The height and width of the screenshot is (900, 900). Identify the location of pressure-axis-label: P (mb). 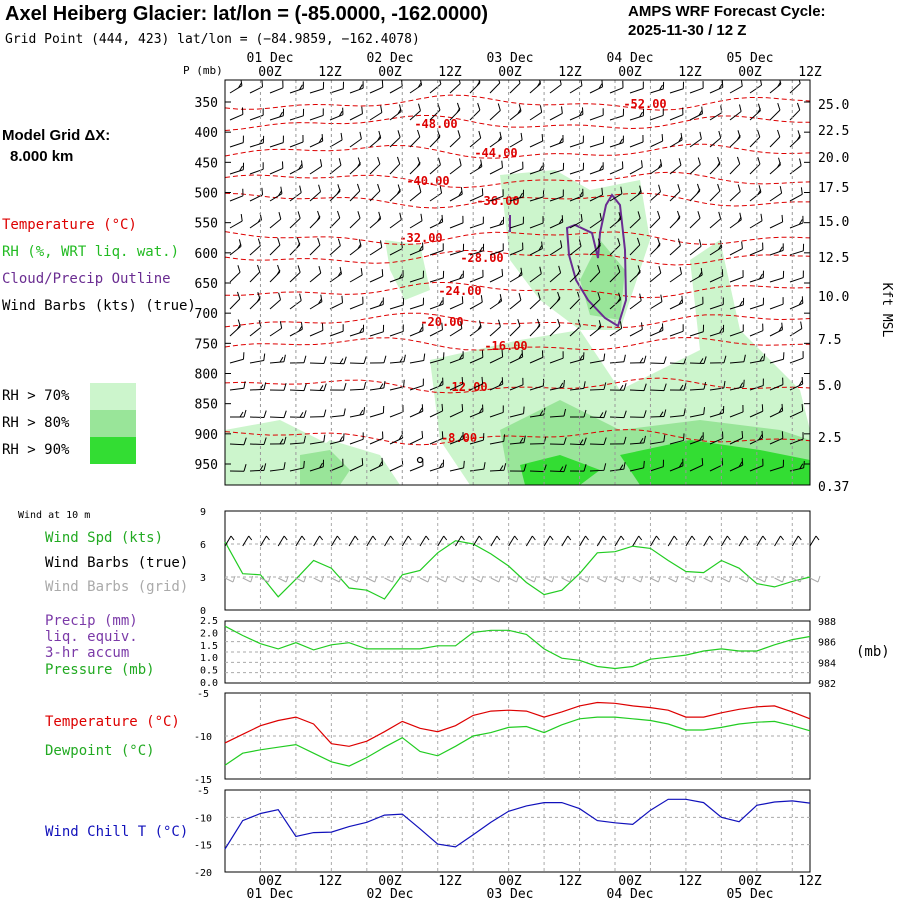
(203, 70).